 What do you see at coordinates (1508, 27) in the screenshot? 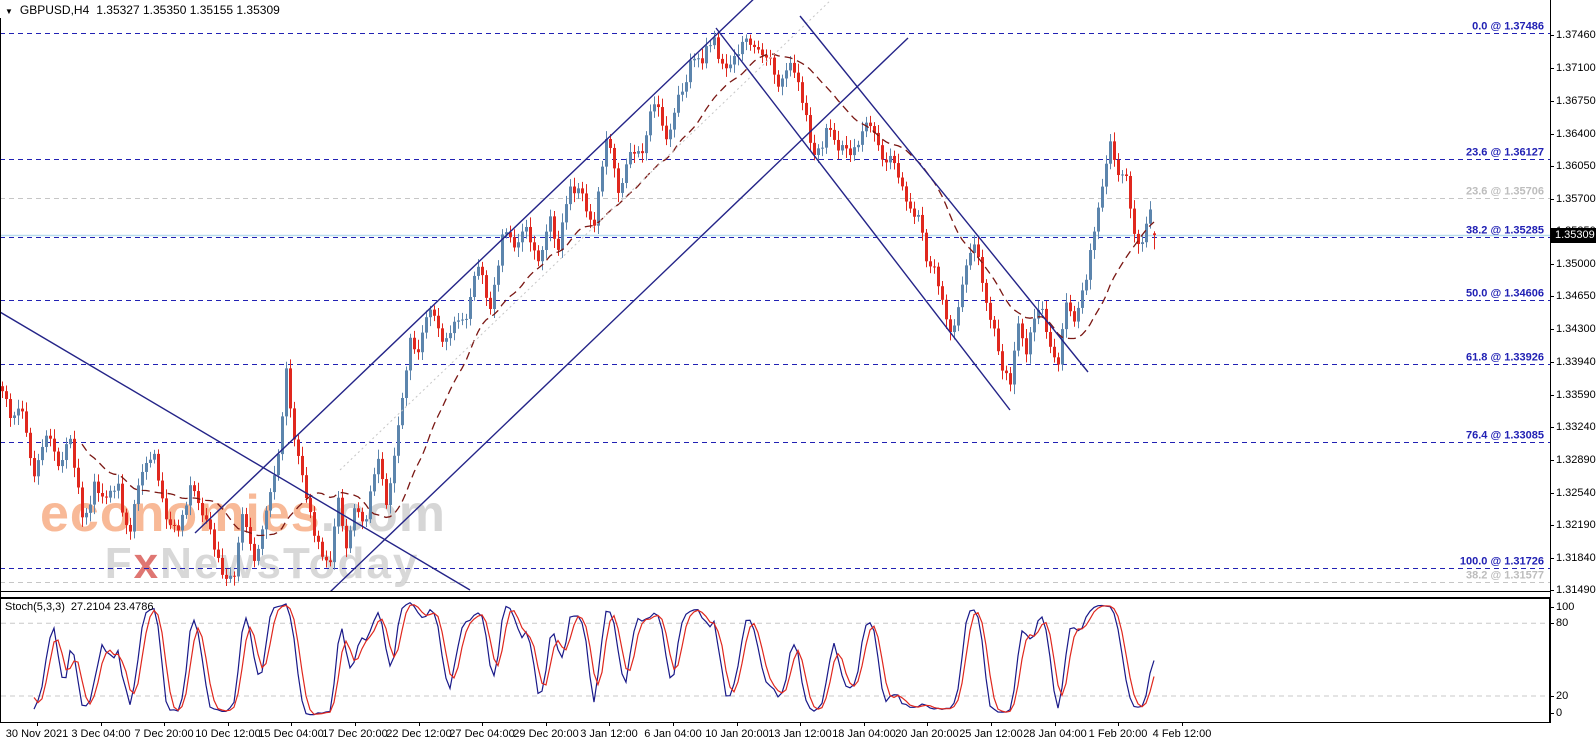
I see `fib-label: 0.0 @ 1.37486` at bounding box center [1508, 27].